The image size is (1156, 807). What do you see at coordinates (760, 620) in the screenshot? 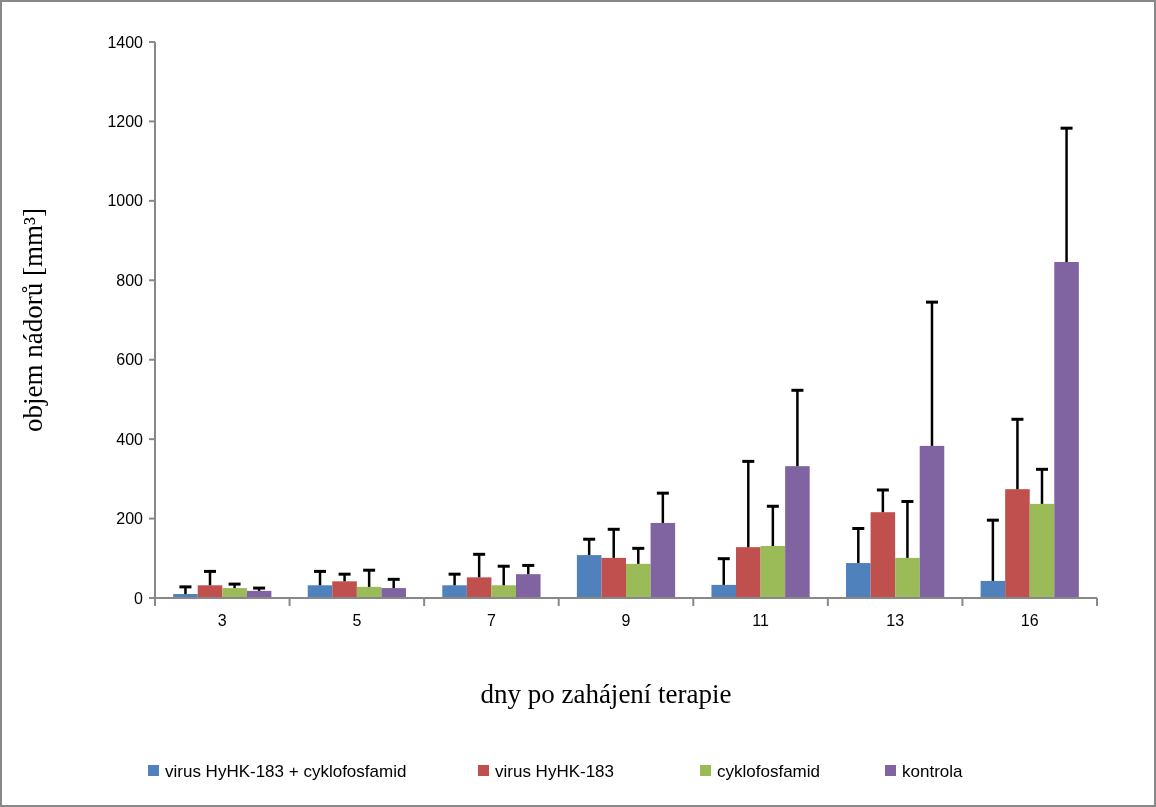
I see `x-tick-label: 11` at bounding box center [760, 620].